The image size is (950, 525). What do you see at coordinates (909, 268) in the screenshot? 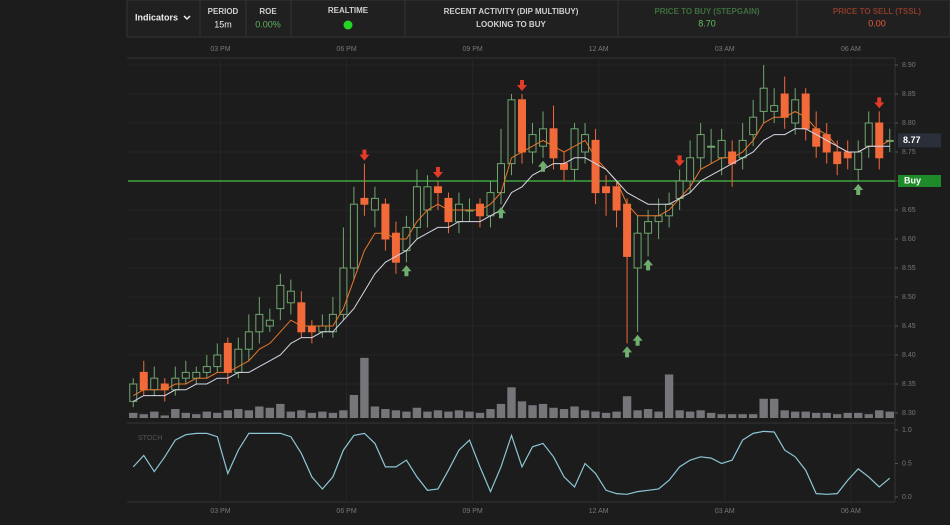
I see `y-tick-label: 8.55` at bounding box center [909, 268].